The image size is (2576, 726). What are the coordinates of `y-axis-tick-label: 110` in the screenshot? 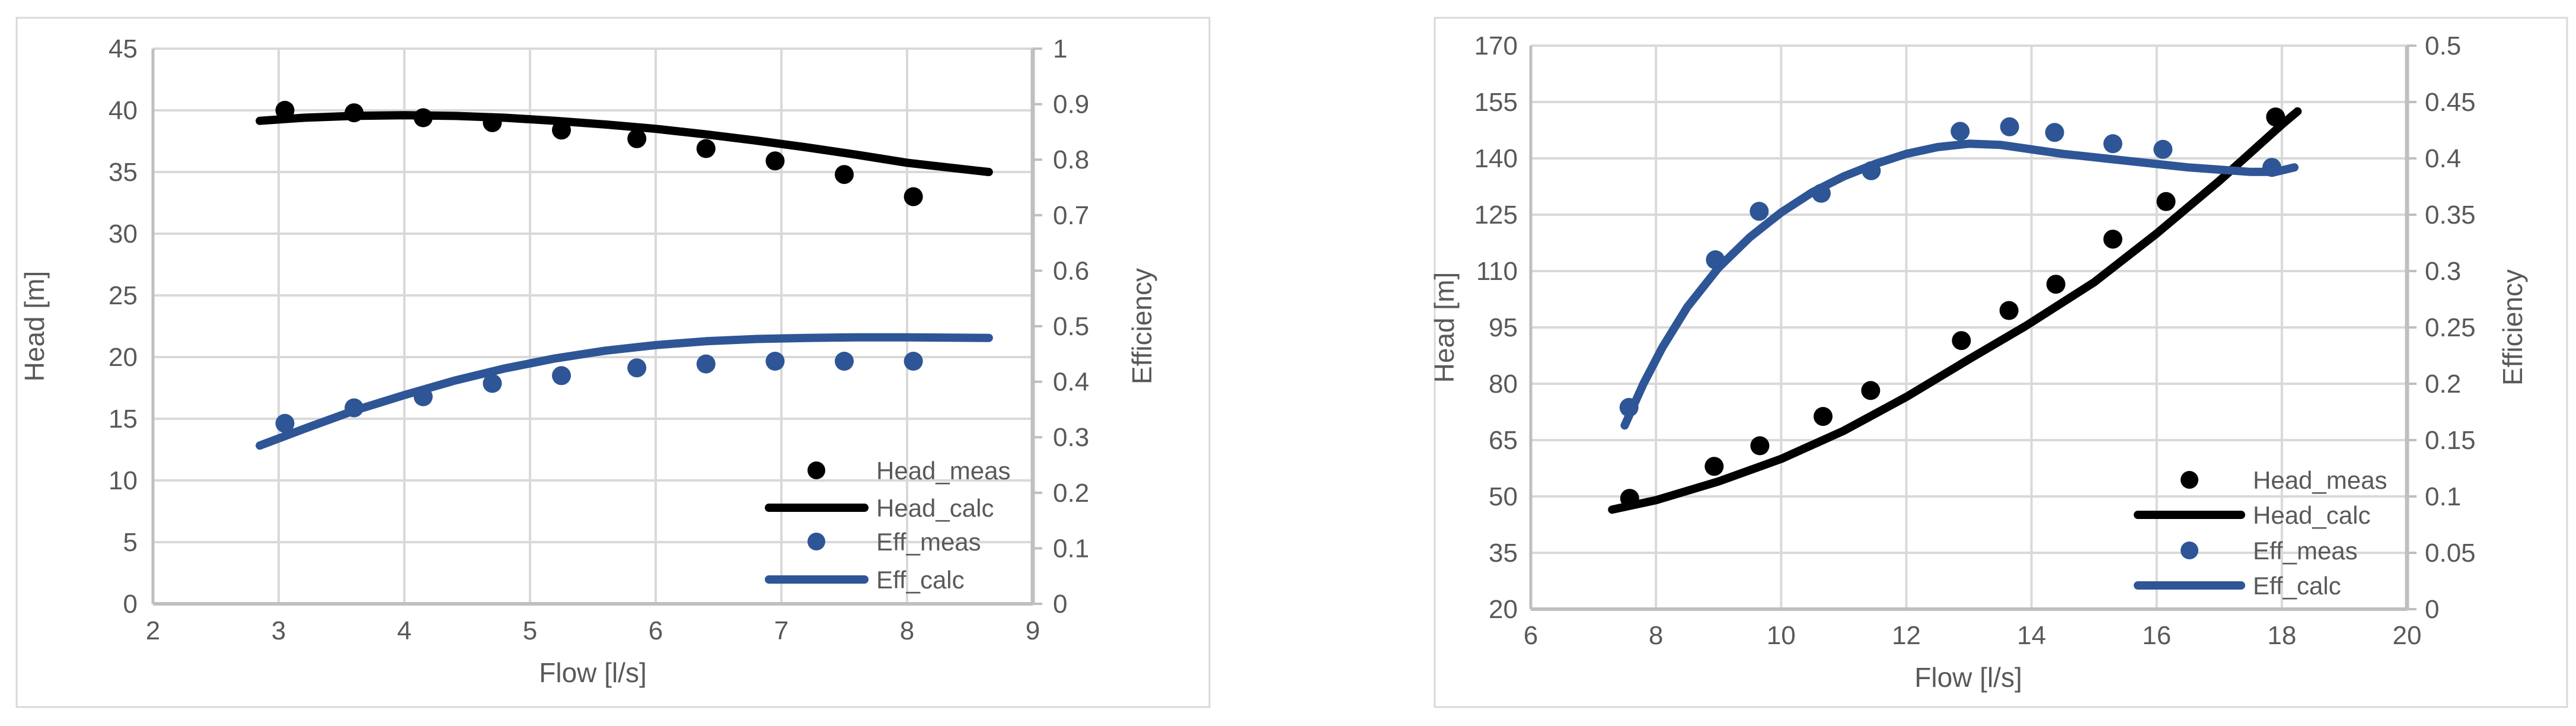 It's located at (1497, 271).